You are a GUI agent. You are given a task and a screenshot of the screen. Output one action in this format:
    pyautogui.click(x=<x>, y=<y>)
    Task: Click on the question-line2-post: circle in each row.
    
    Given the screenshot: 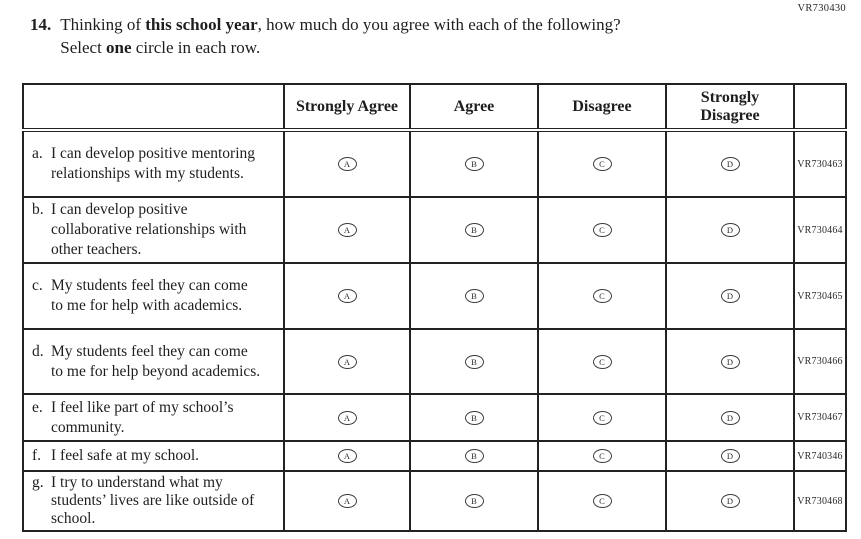 What is the action you would take?
    pyautogui.click(x=196, y=47)
    